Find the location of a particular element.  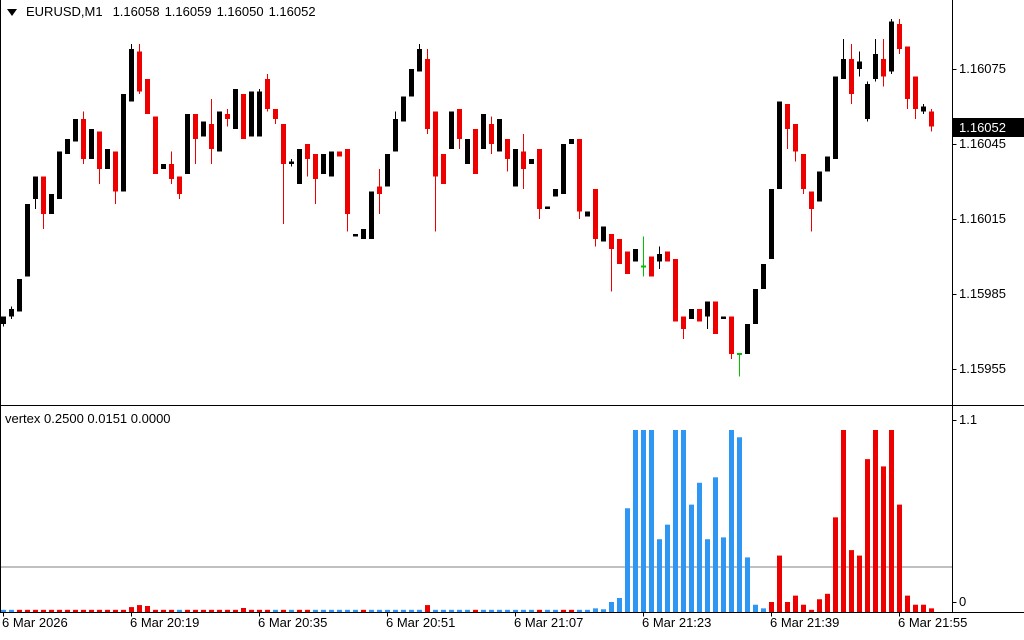

time-axis-tick-label: 6 Mar 21:23 is located at coordinates (677, 622).